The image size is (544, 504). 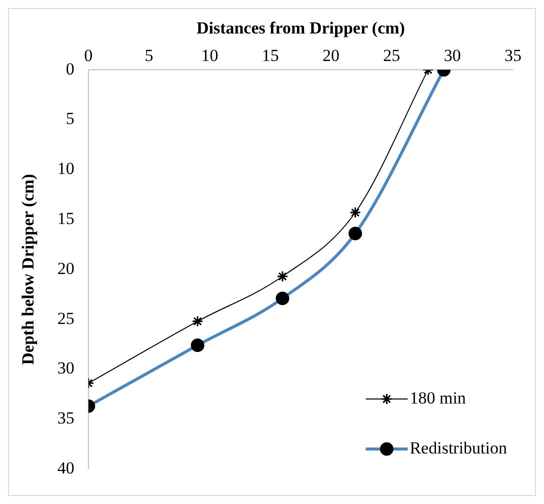 What do you see at coordinates (65, 268) in the screenshot?
I see `y-tick-label: 20` at bounding box center [65, 268].